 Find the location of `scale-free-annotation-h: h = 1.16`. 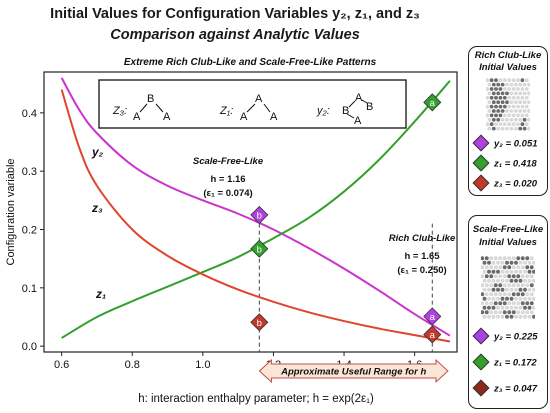

scale-free-annotation-h: h = 1.16 is located at coordinates (227, 179).